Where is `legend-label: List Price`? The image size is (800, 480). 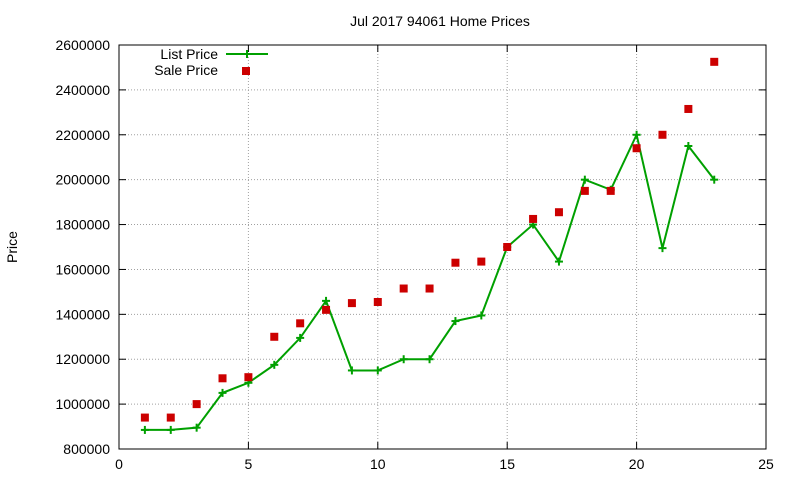 legend-label: List Price is located at coordinates (189, 54).